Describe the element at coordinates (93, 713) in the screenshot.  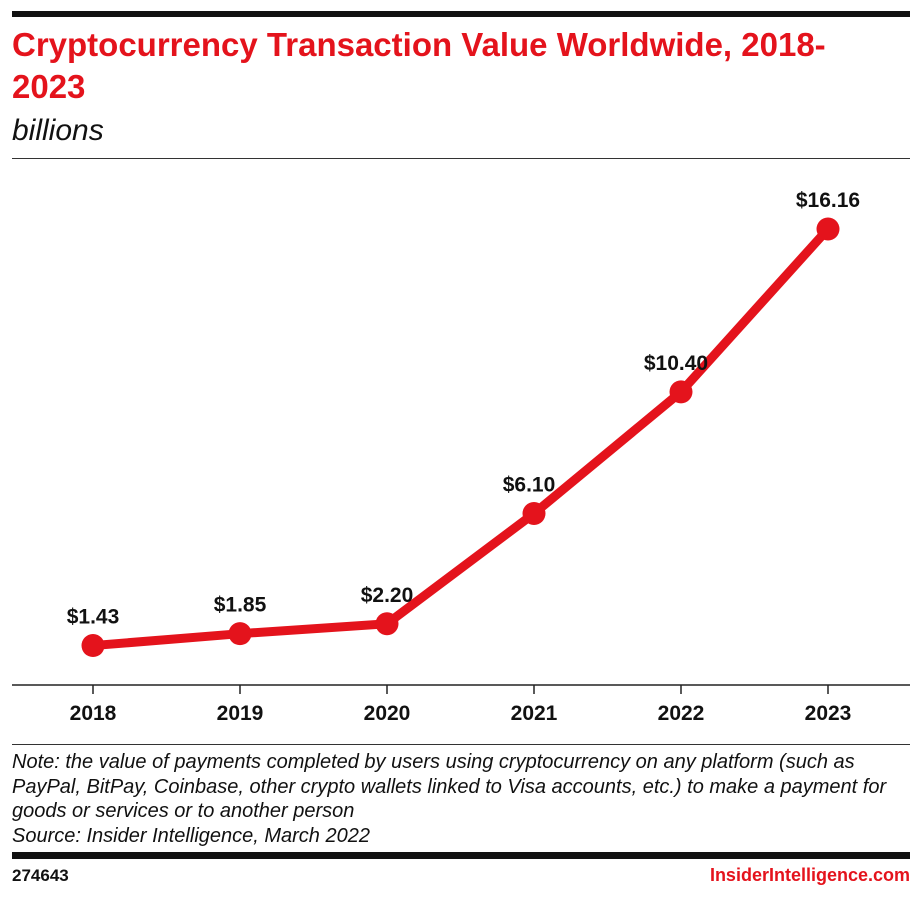
I see `x-tick-label: 2018` at that location.